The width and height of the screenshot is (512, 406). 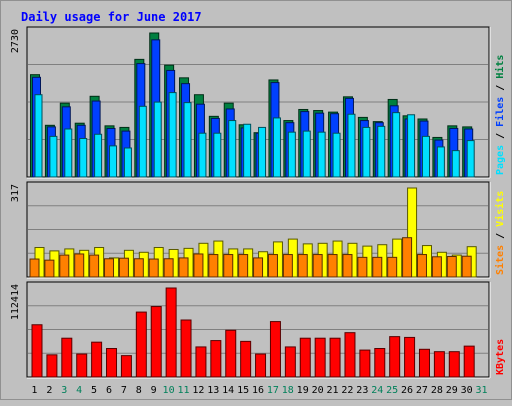 What do you see at coordinates (243, 390) in the screenshot?
I see `x-tick-label-15: 15` at bounding box center [243, 390].